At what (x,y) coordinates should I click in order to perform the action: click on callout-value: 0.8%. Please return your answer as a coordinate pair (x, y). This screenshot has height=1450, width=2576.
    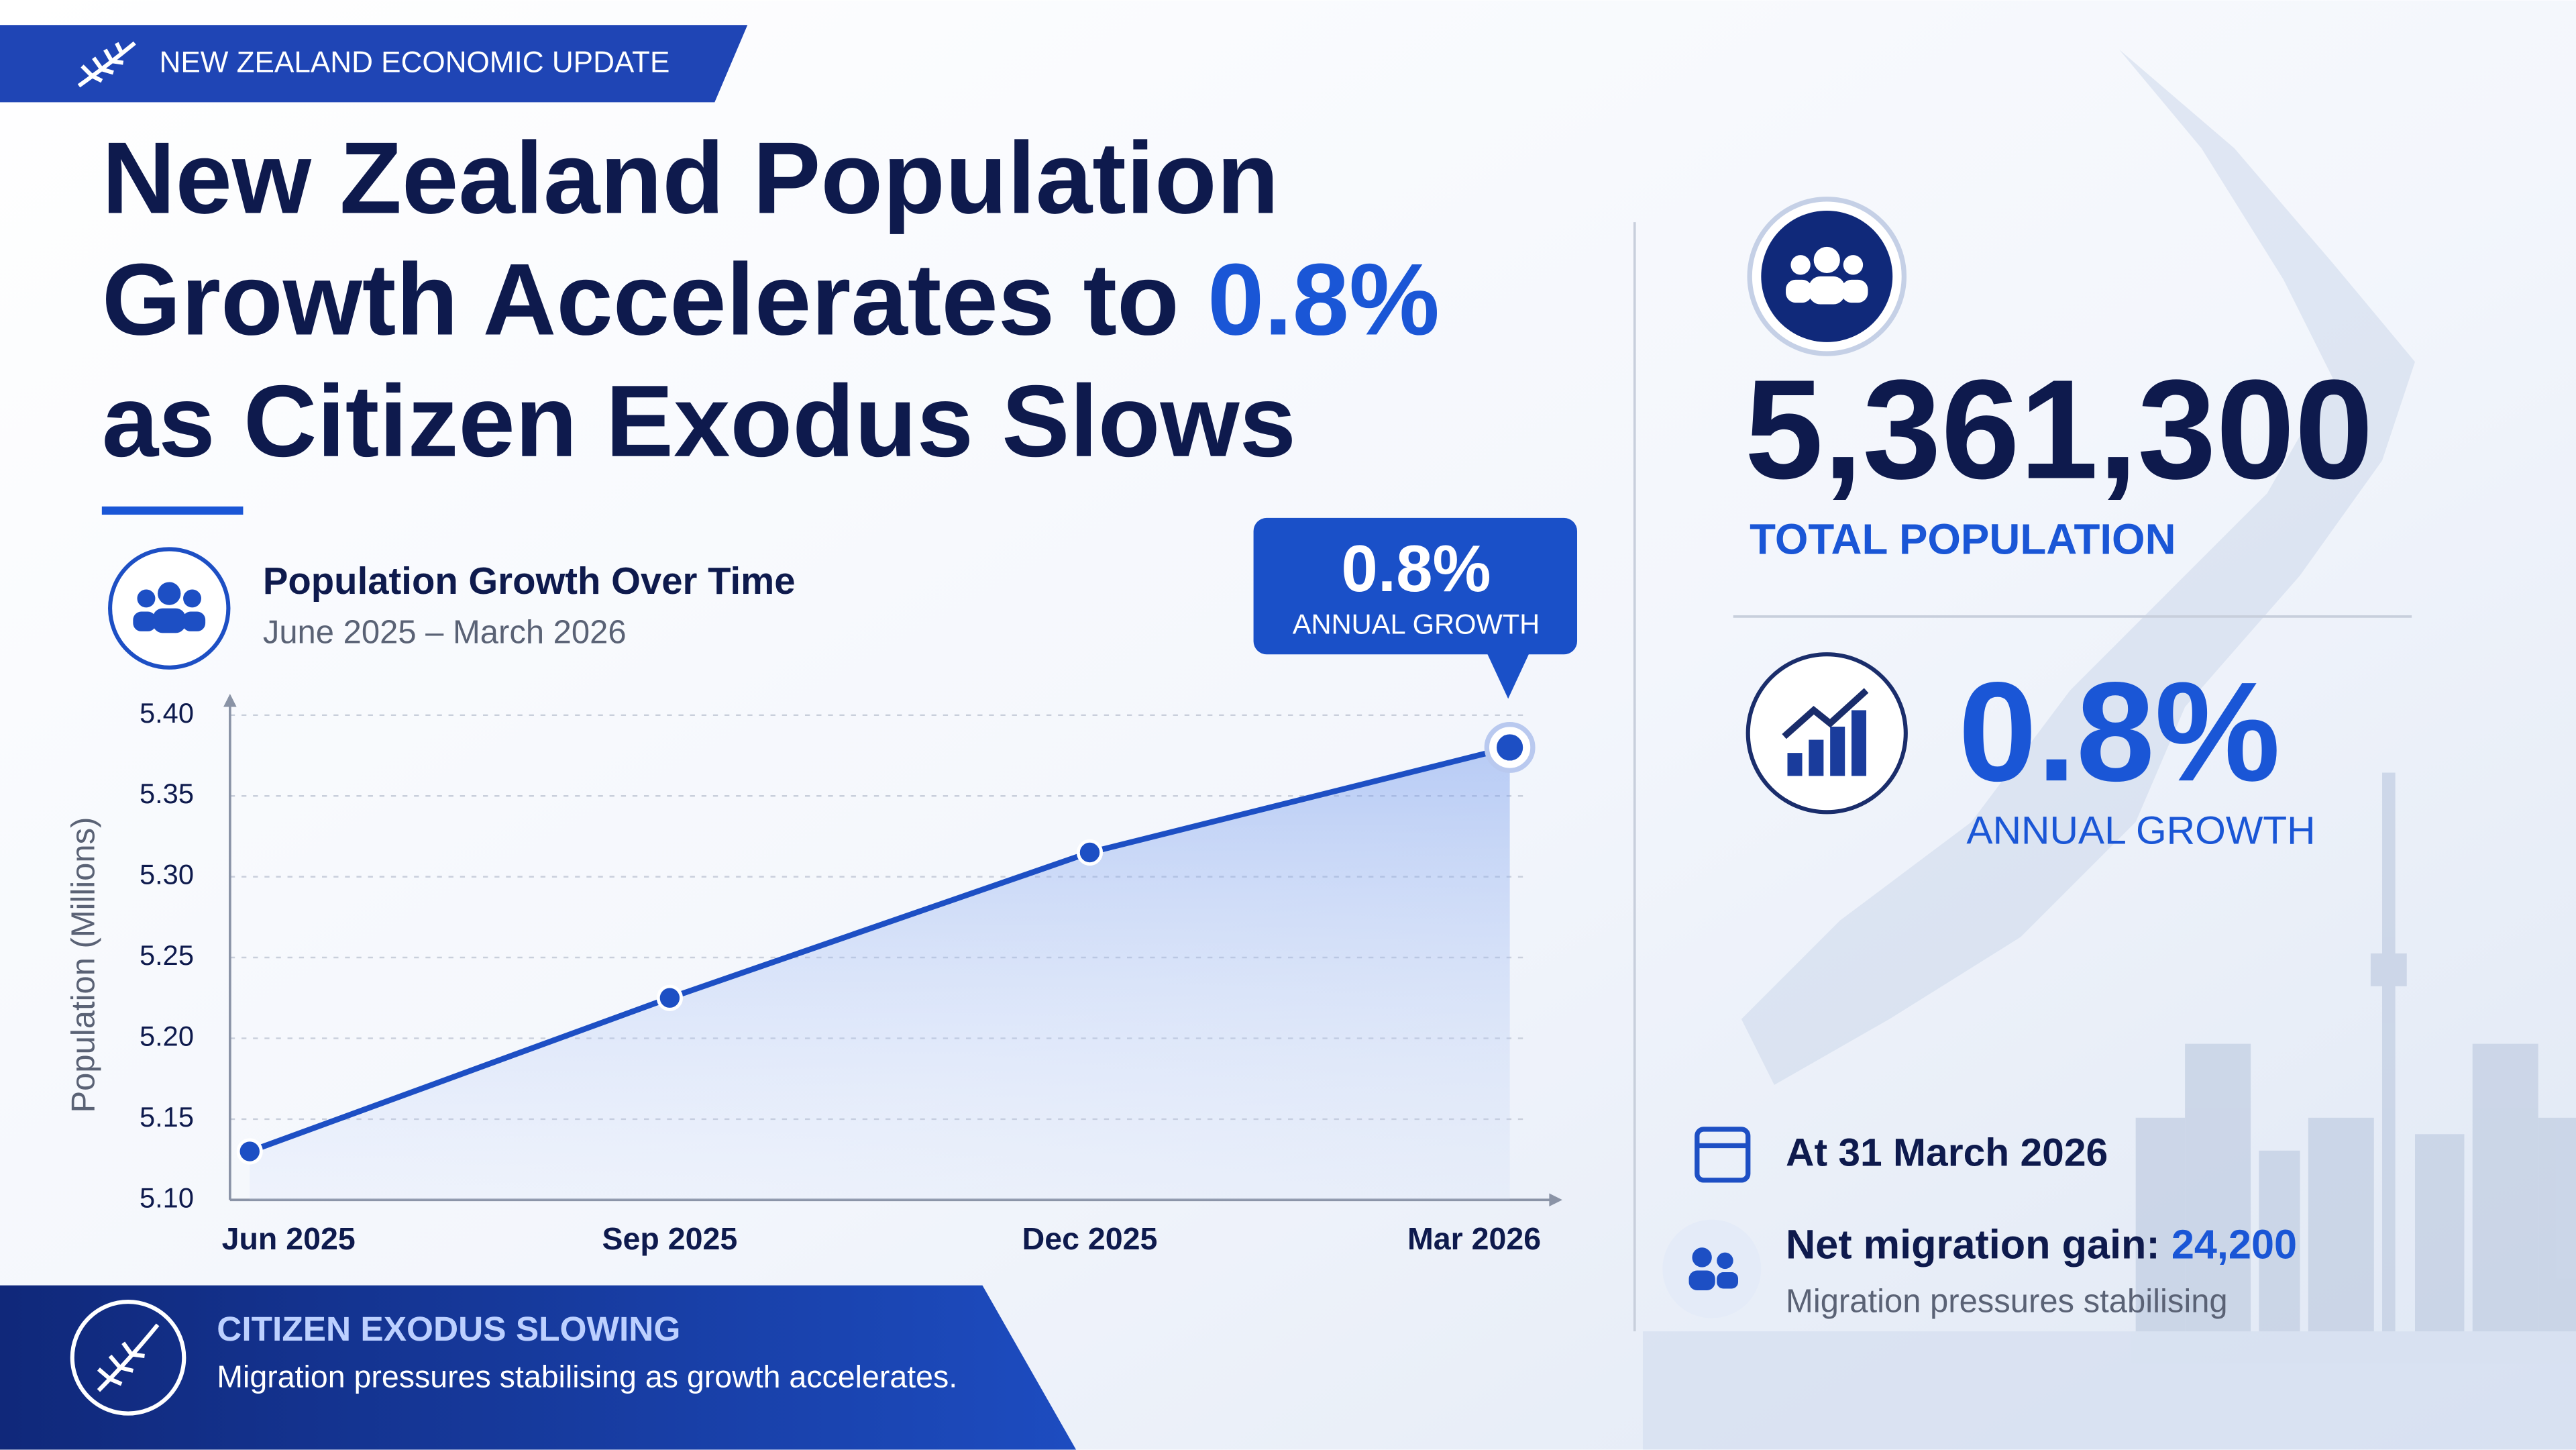
    Looking at the image, I should click on (1416, 568).